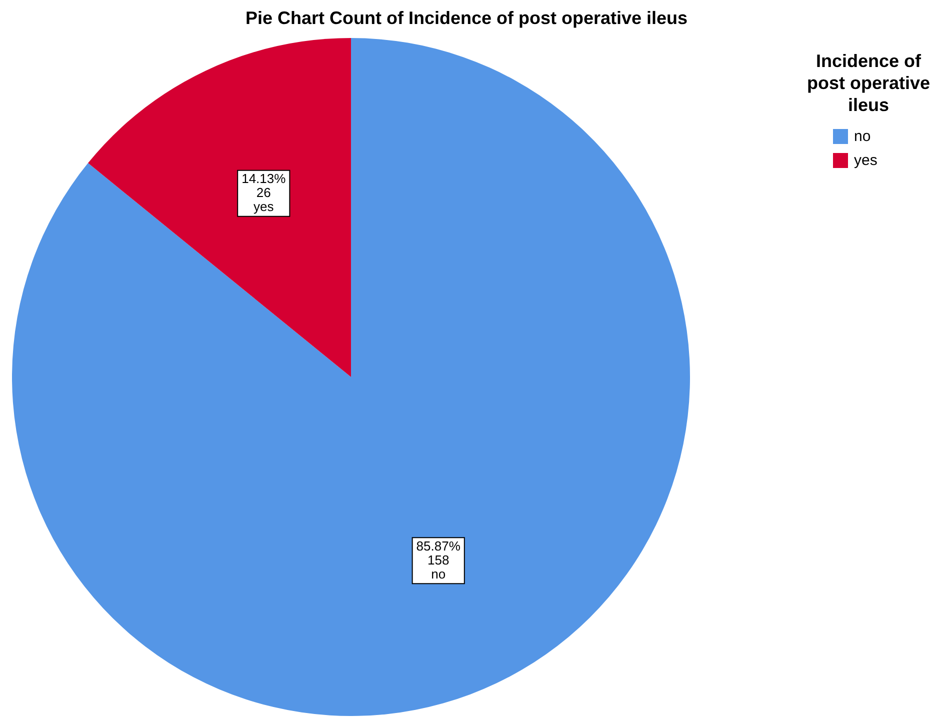 The height and width of the screenshot is (719, 933). Describe the element at coordinates (438, 560) in the screenshot. I see `data-label: 85.87% 158 no` at that location.